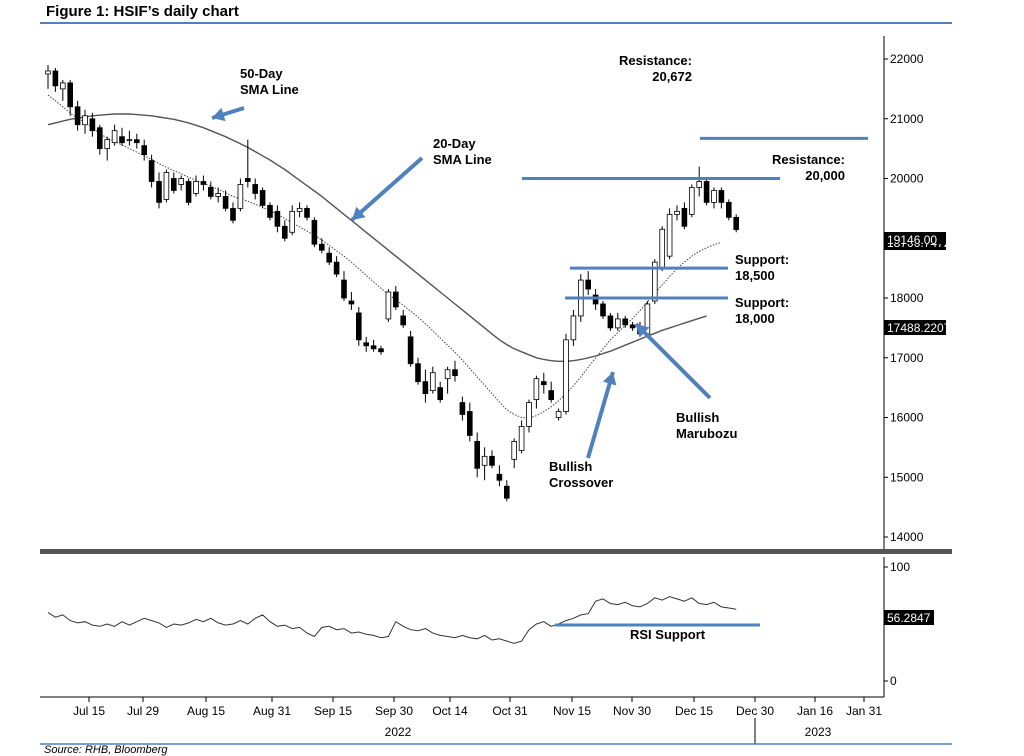 This screenshot has width=1024, height=756. I want to click on sma50-annotation-line: 50-Day, so click(261, 73).